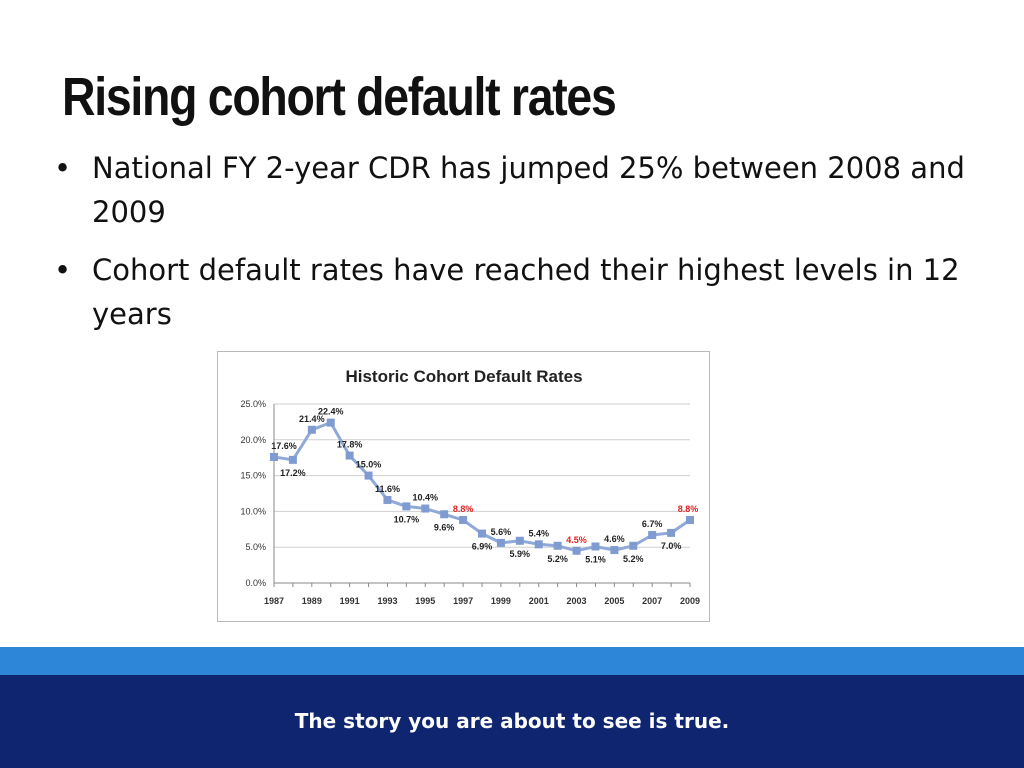  What do you see at coordinates (350, 601) in the screenshot?
I see `x-tick-label: 1991` at bounding box center [350, 601].